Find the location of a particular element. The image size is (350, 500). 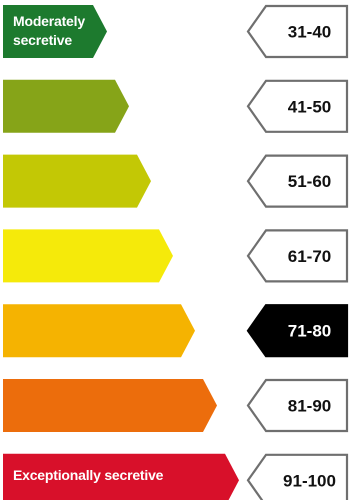

range-label-61-70: 61-70 is located at coordinates (309, 256).